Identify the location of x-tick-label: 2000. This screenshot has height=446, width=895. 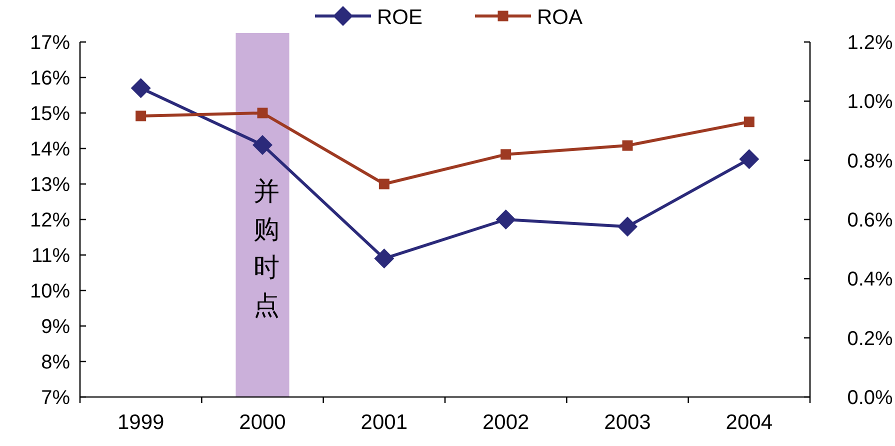
(262, 422).